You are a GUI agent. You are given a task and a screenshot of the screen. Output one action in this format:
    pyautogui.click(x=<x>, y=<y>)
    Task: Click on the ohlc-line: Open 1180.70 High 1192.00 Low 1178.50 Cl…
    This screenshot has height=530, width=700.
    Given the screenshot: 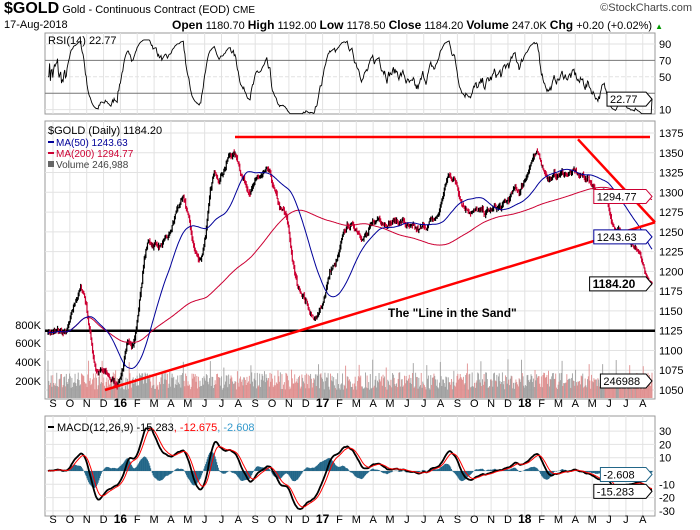 What is the action you would take?
    pyautogui.click(x=417, y=26)
    